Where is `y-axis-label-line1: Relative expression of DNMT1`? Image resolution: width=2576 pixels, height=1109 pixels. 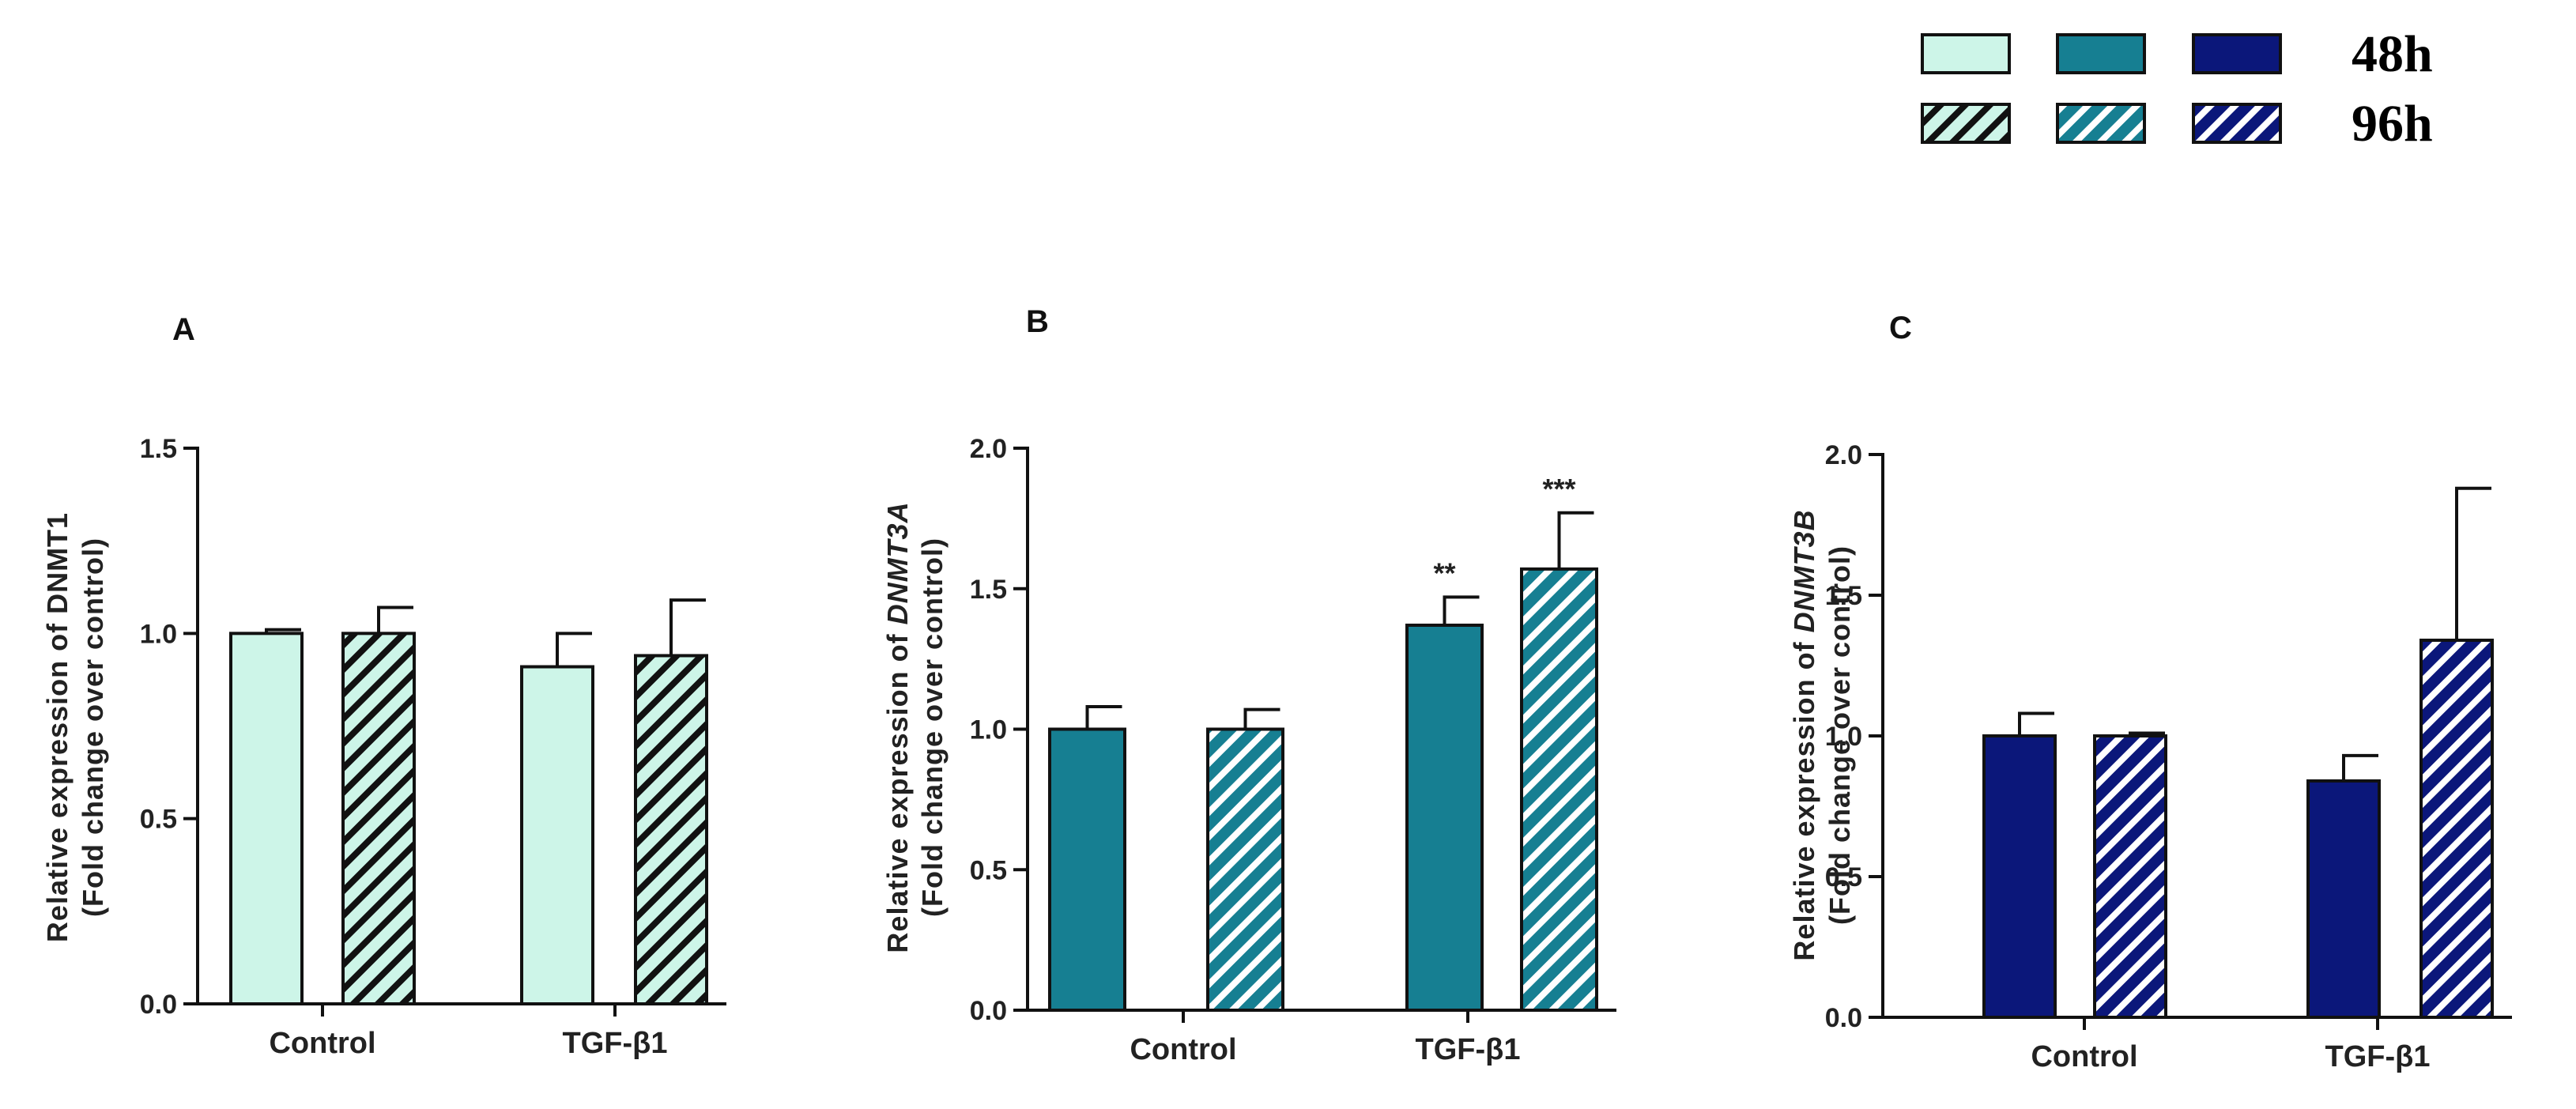 y-axis-label-line1: Relative expression of DNMT1 is located at coordinates (58, 727).